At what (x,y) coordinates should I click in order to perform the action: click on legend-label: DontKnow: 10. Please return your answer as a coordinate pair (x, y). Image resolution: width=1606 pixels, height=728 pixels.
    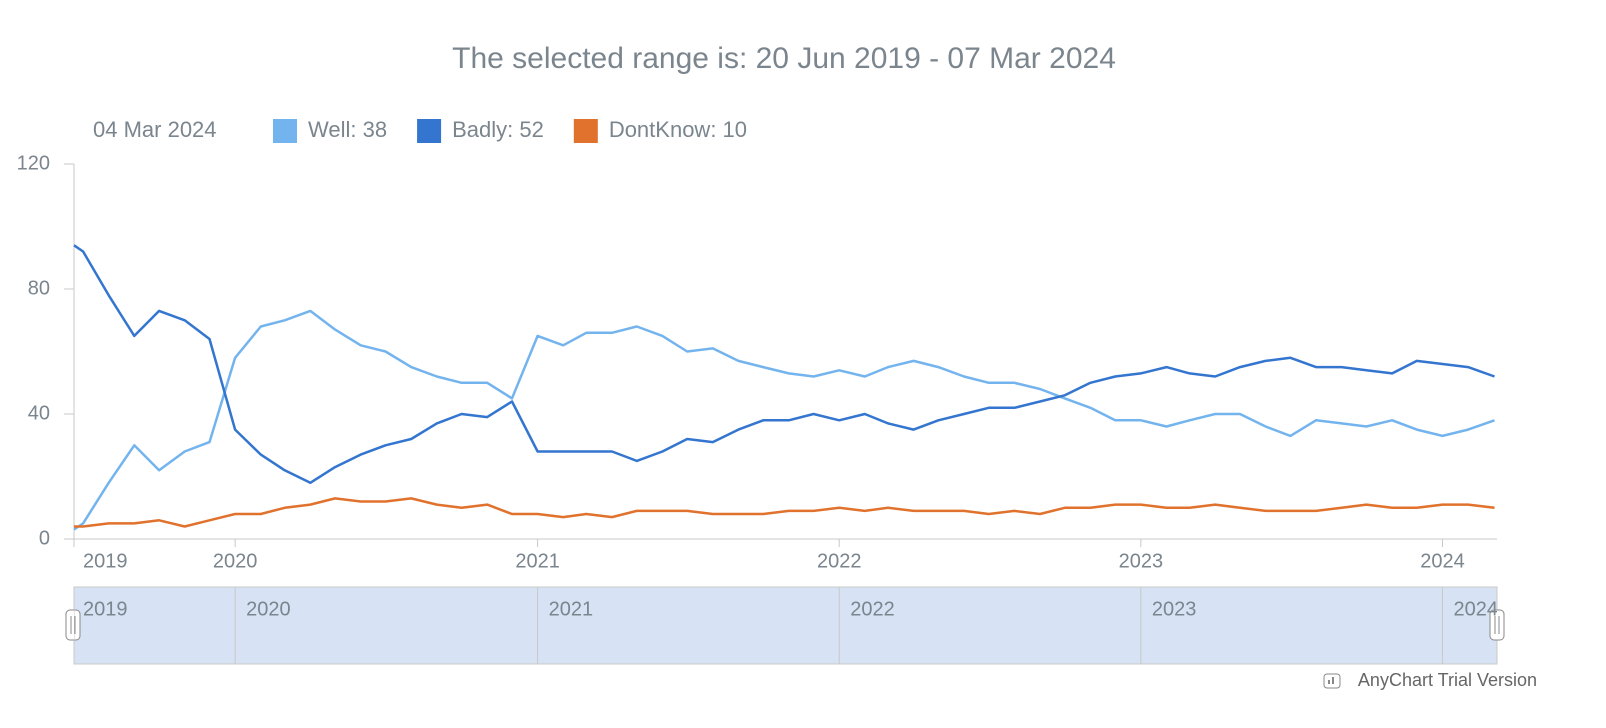
    Looking at the image, I should click on (678, 129).